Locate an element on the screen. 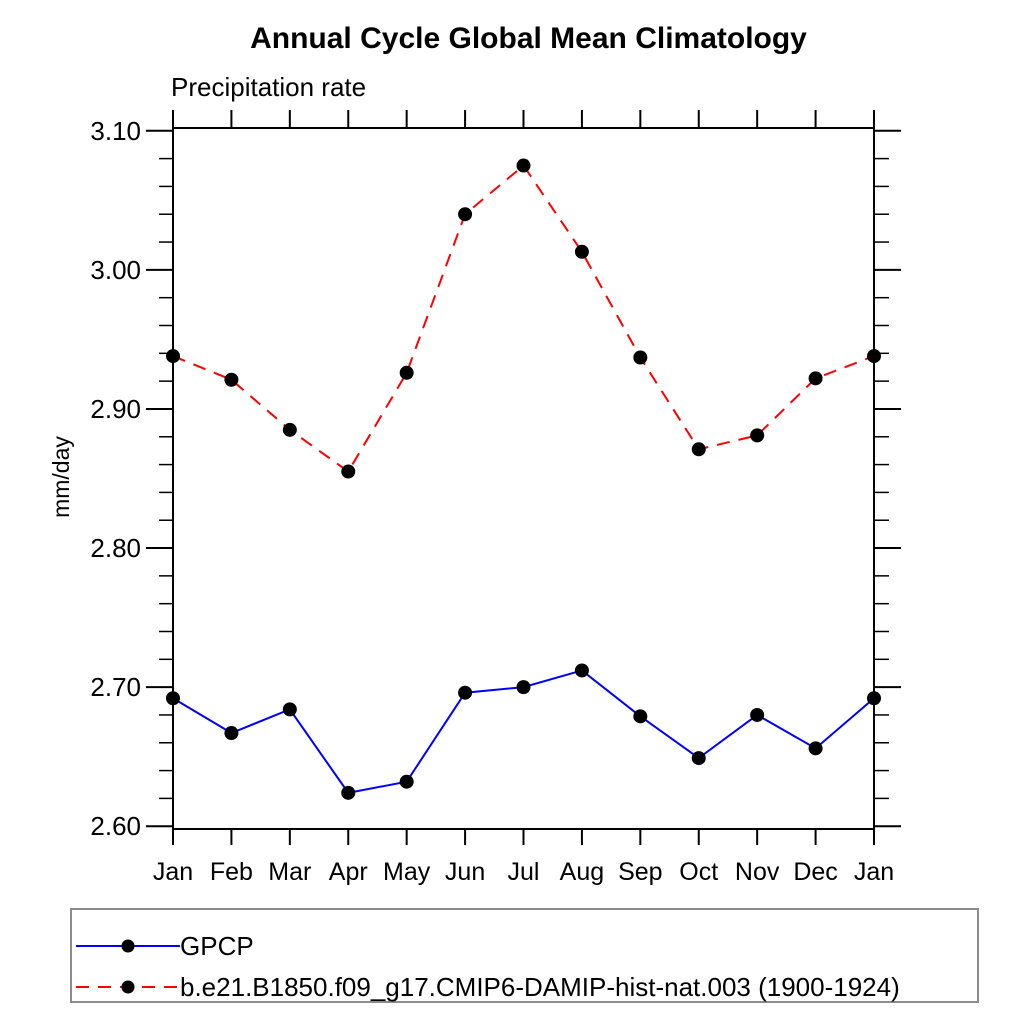 This screenshot has height=1024, width=1024. x-tick-label: Oct is located at coordinates (698, 872).